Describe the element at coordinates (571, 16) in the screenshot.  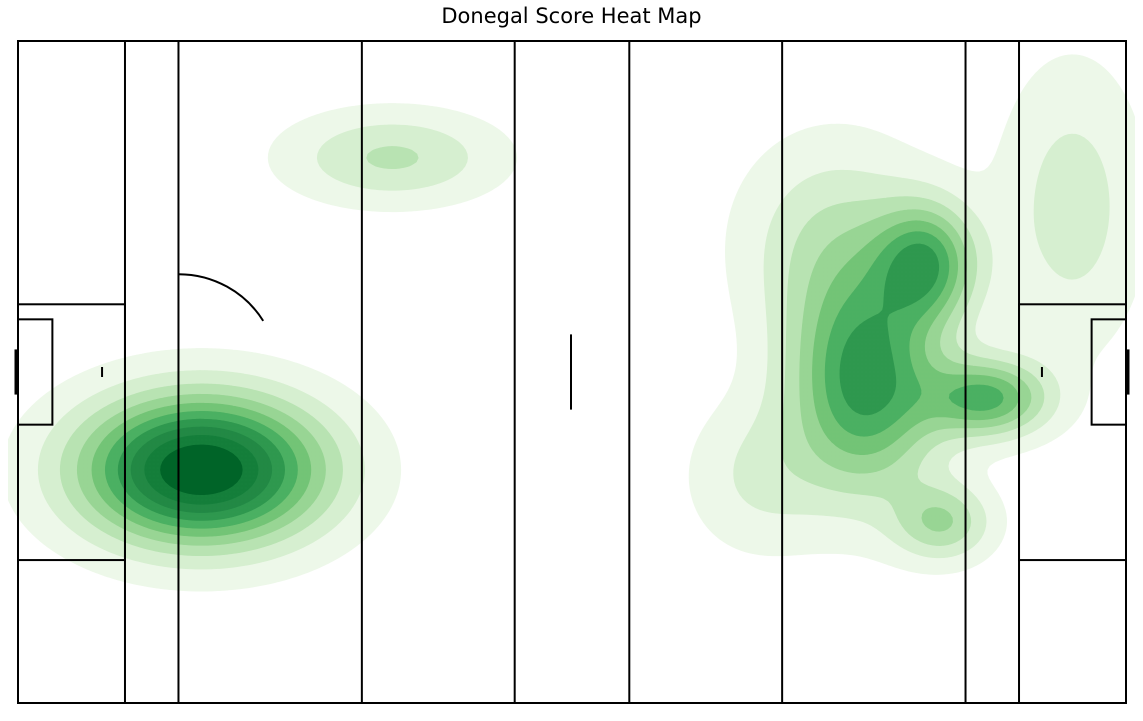
I see `chart-title: Donegal Score Heat Map` at that location.